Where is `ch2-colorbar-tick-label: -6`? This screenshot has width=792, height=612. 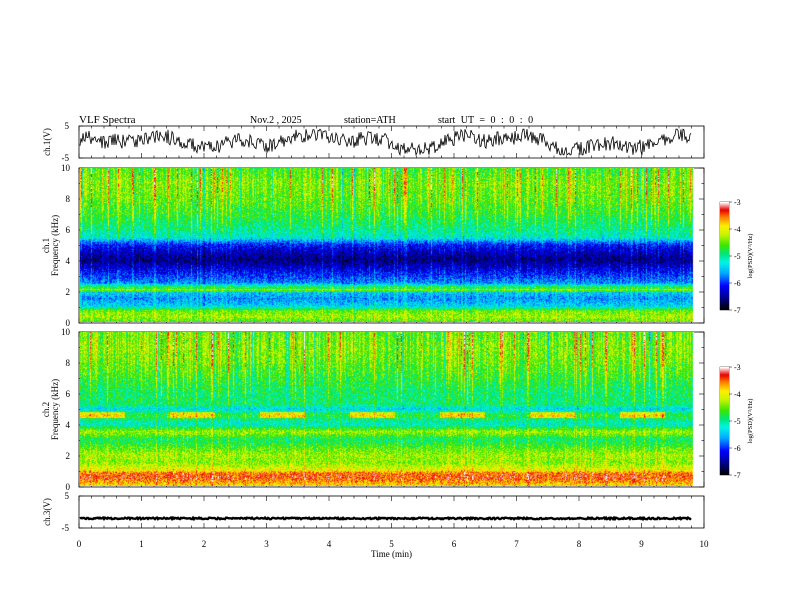
ch2-colorbar-tick-label: -6 is located at coordinates (737, 448).